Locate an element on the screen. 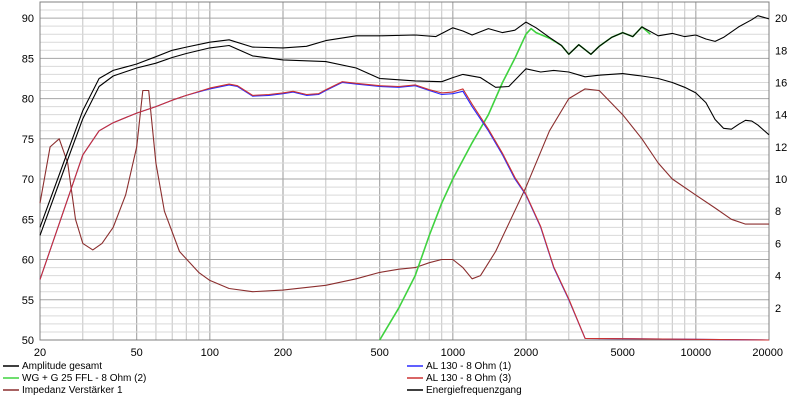  legend-label: Energiefrequenzgang is located at coordinates (474, 390).